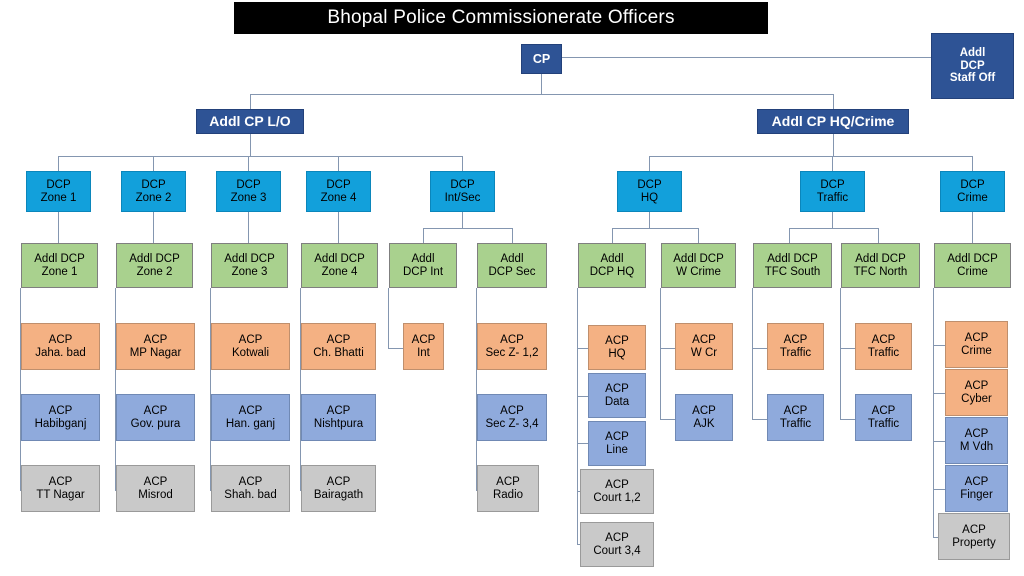 This screenshot has height=576, width=1024. I want to click on node-acp-property: ACP Property, so click(974, 536).